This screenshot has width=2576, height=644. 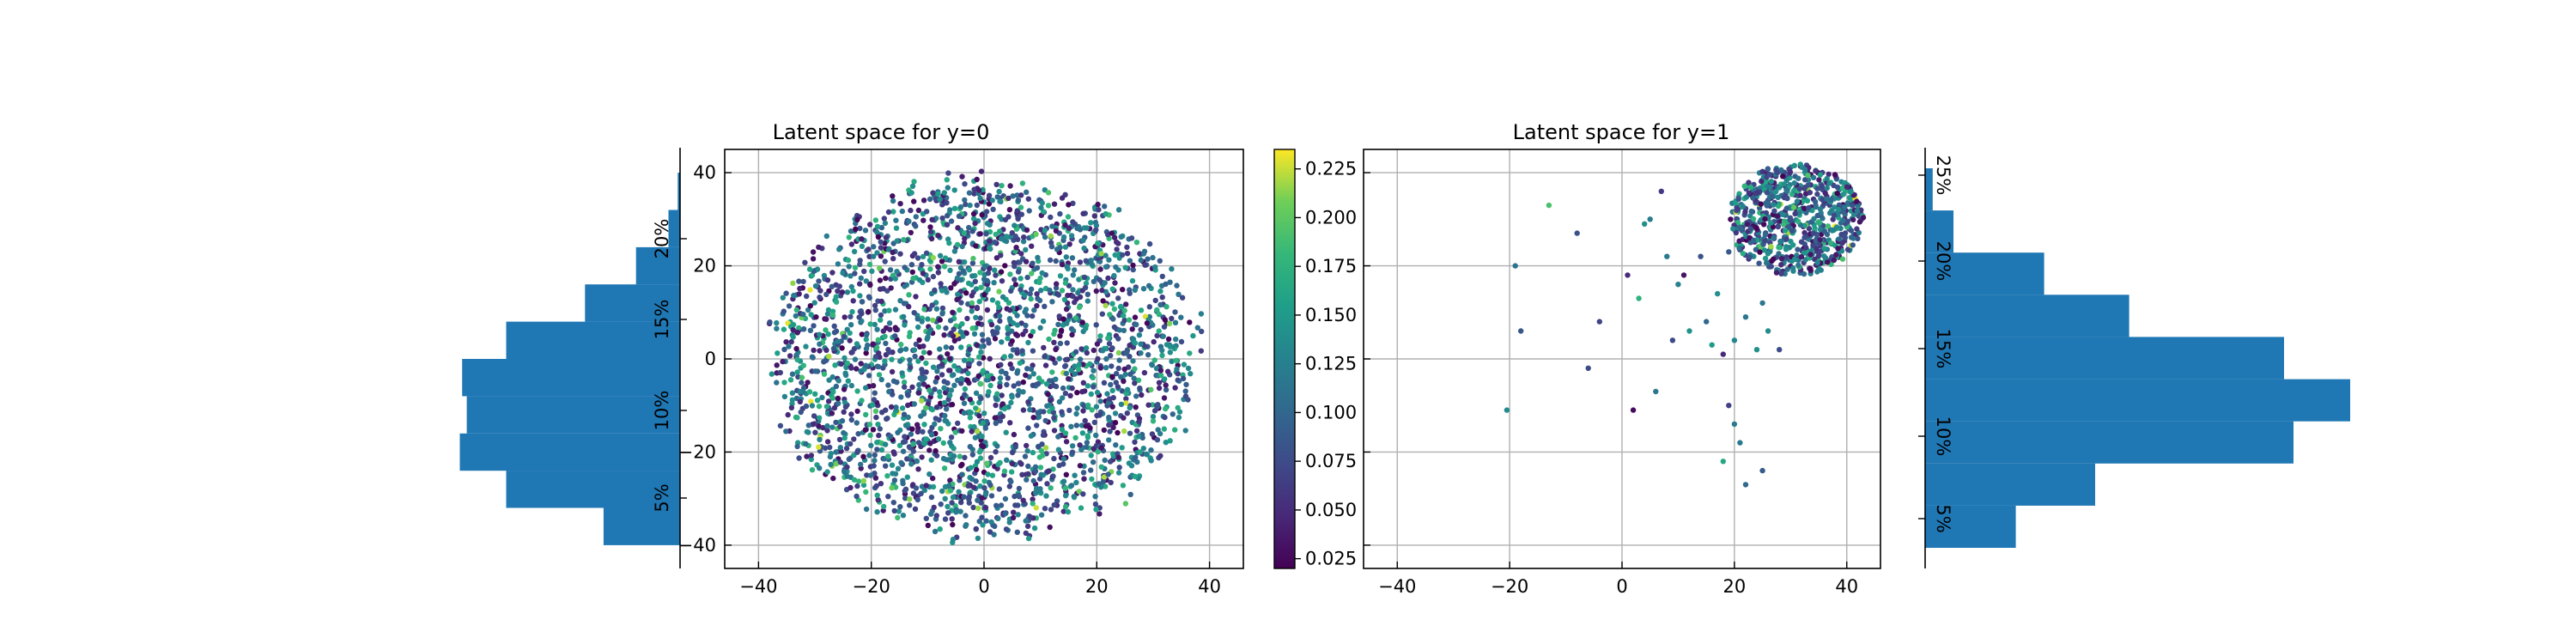 I want to click on scatter-y1-outlier-point, so click(x=1756, y=350).